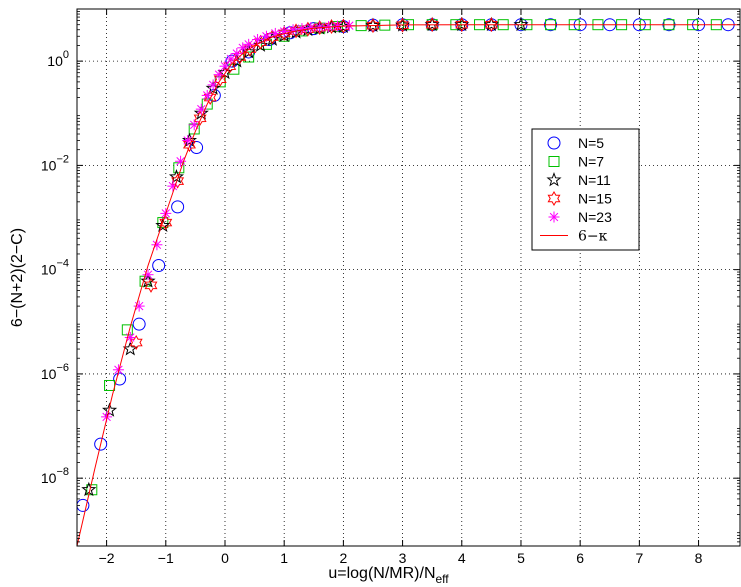 The width and height of the screenshot is (741, 587). I want to click on y-tick-label: 10⁻⁴, so click(55, 268).